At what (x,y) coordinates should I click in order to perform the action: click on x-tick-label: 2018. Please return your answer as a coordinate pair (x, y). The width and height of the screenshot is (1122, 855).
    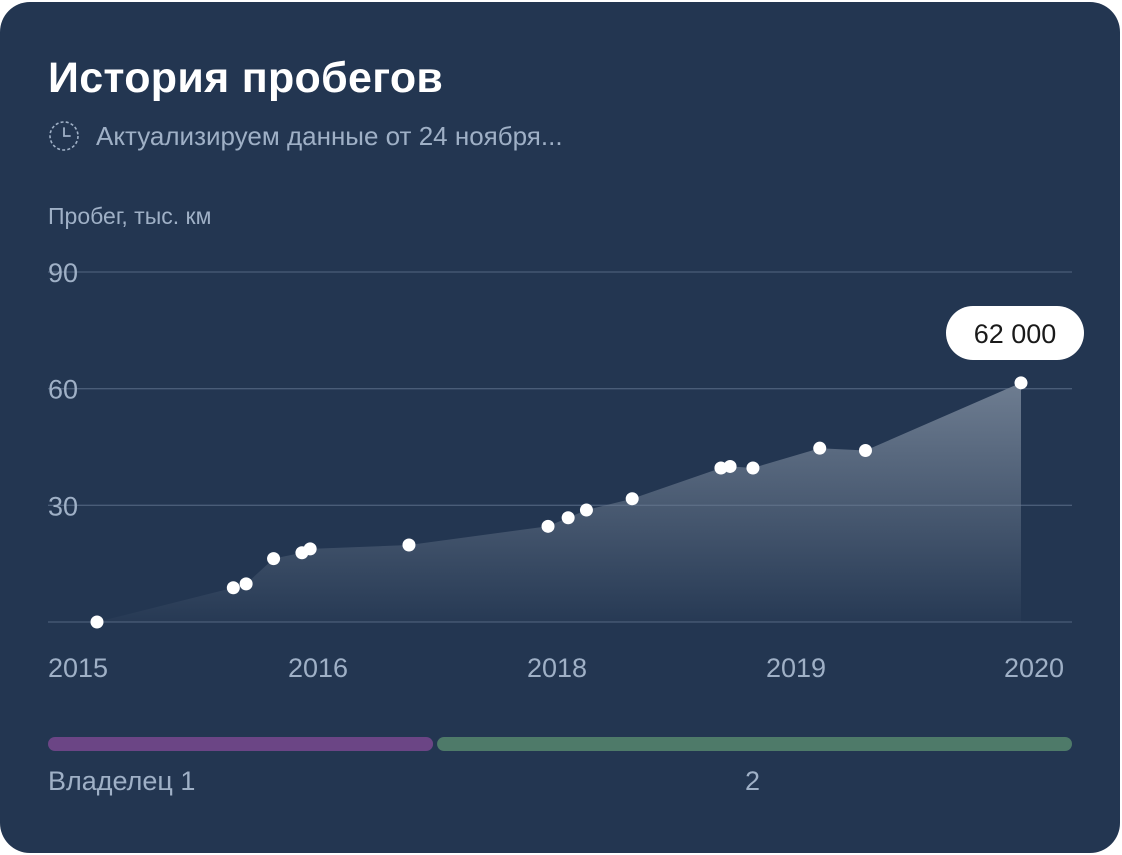
    Looking at the image, I should click on (557, 668).